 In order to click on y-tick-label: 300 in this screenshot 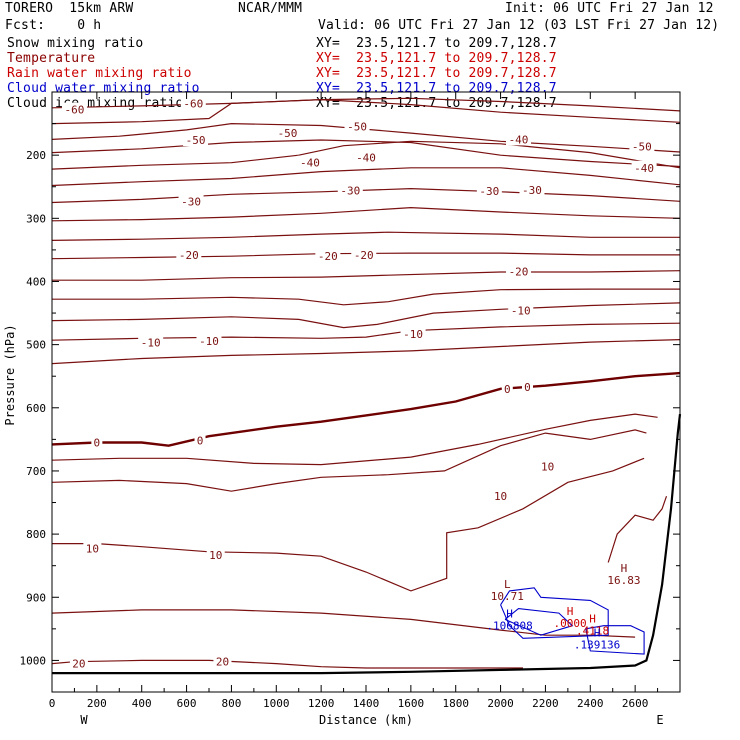, I will do `click(36, 218)`.